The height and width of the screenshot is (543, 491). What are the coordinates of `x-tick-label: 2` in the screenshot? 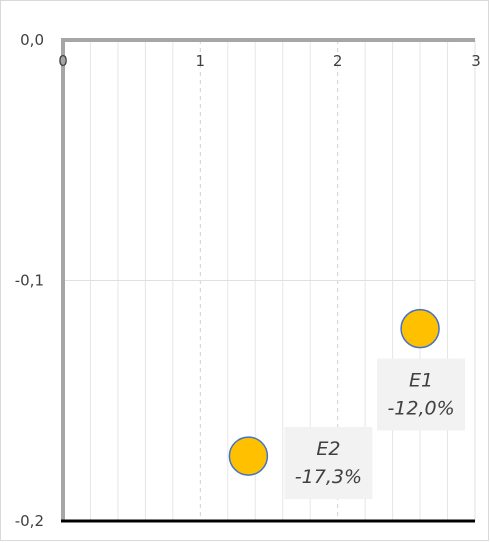 It's located at (338, 61).